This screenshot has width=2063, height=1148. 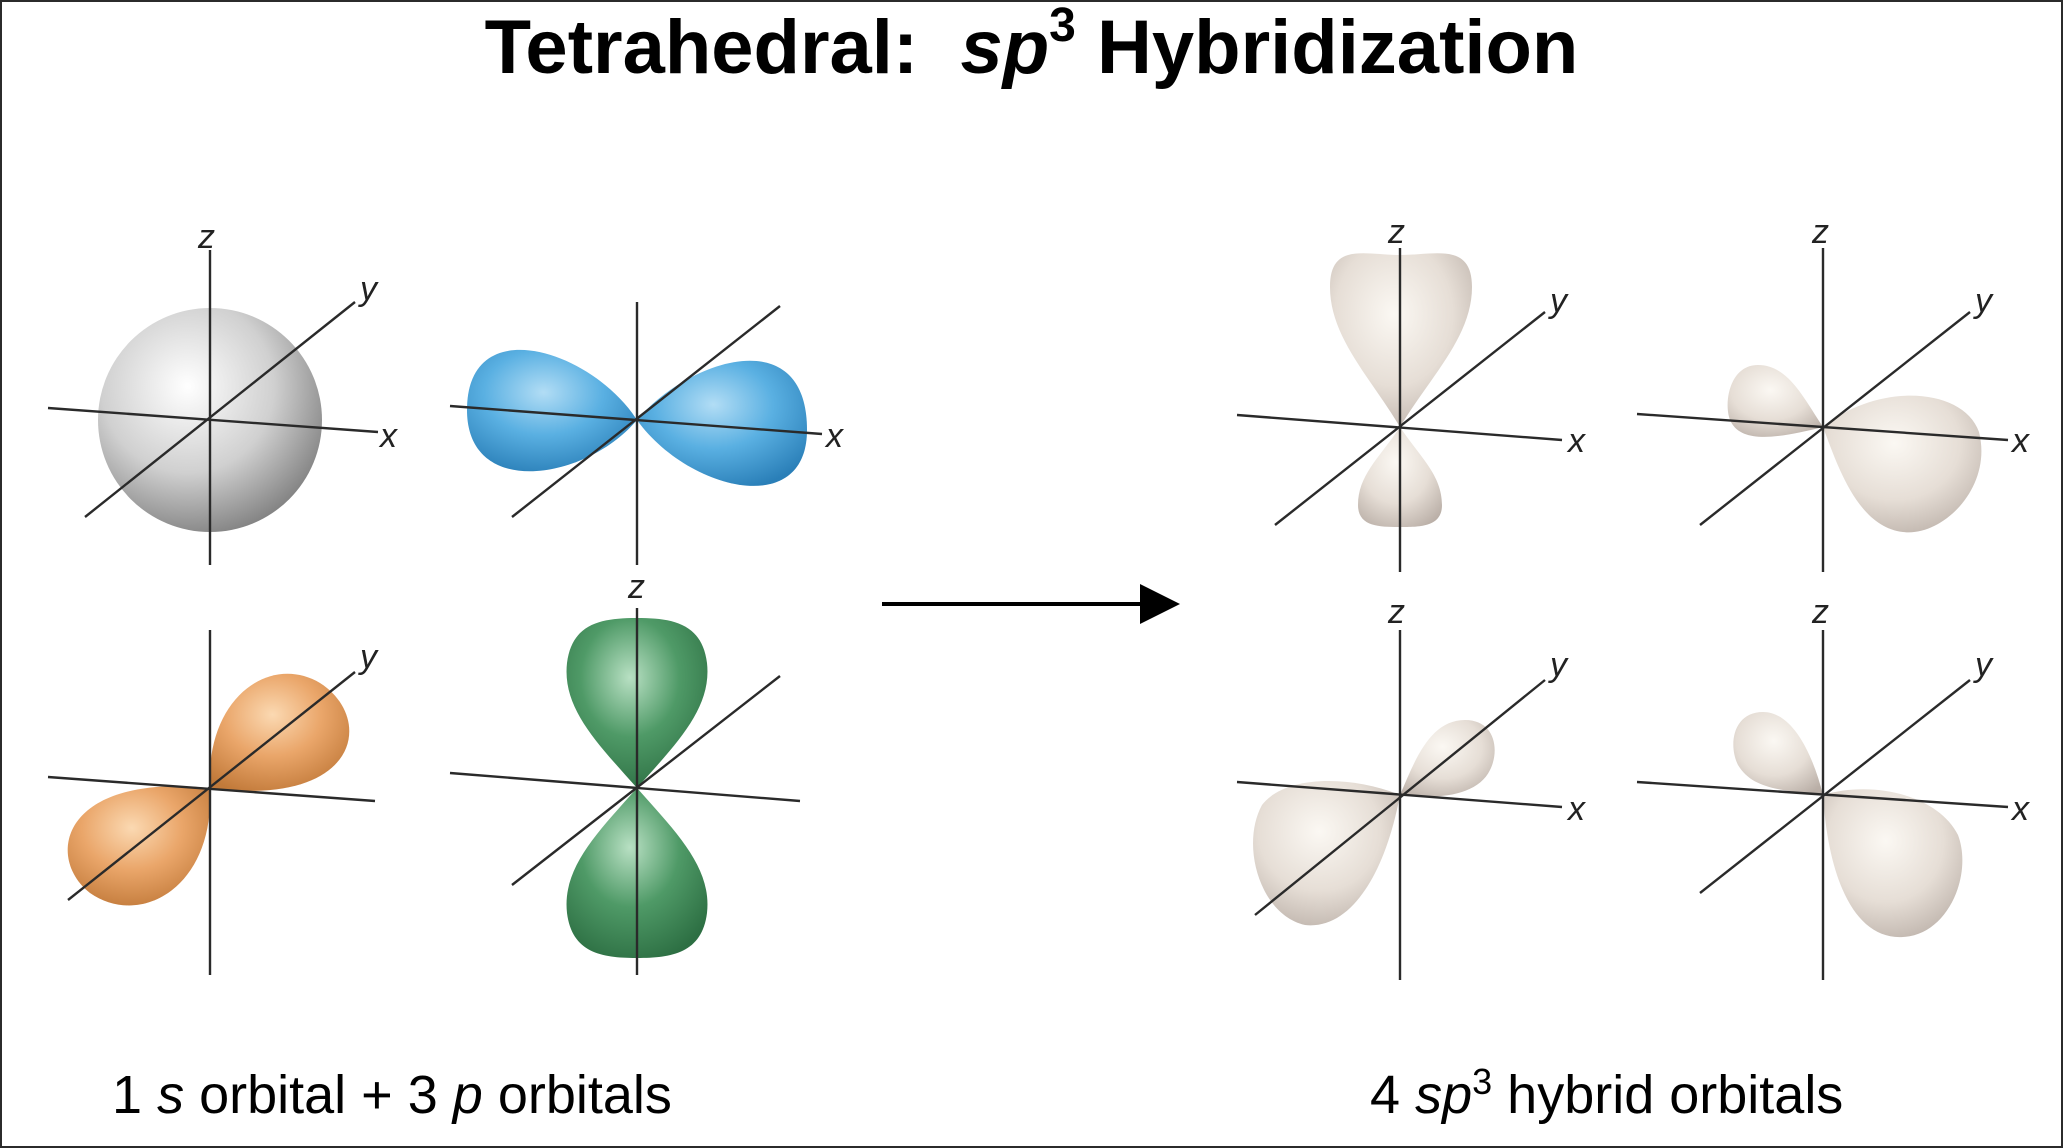 What do you see at coordinates (1031, 45) in the screenshot?
I see `slide-title: Tetrahedral: sp3 Hybridization` at bounding box center [1031, 45].